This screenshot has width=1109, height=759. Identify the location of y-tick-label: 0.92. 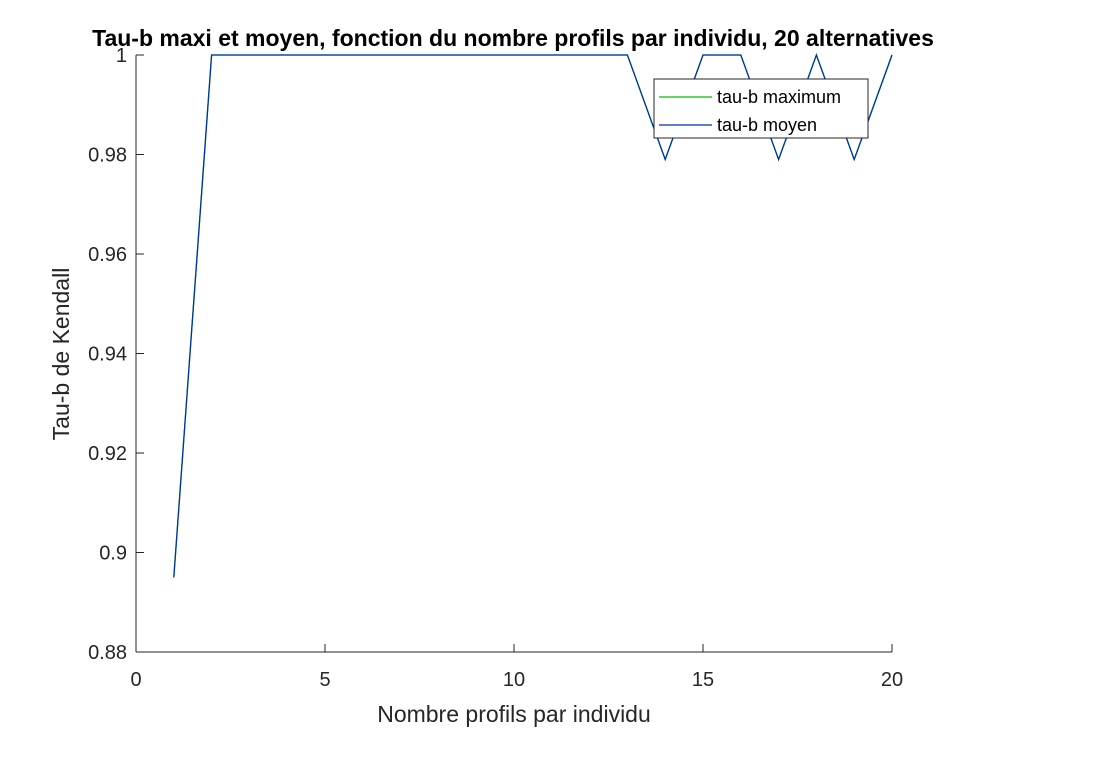
(107, 454).